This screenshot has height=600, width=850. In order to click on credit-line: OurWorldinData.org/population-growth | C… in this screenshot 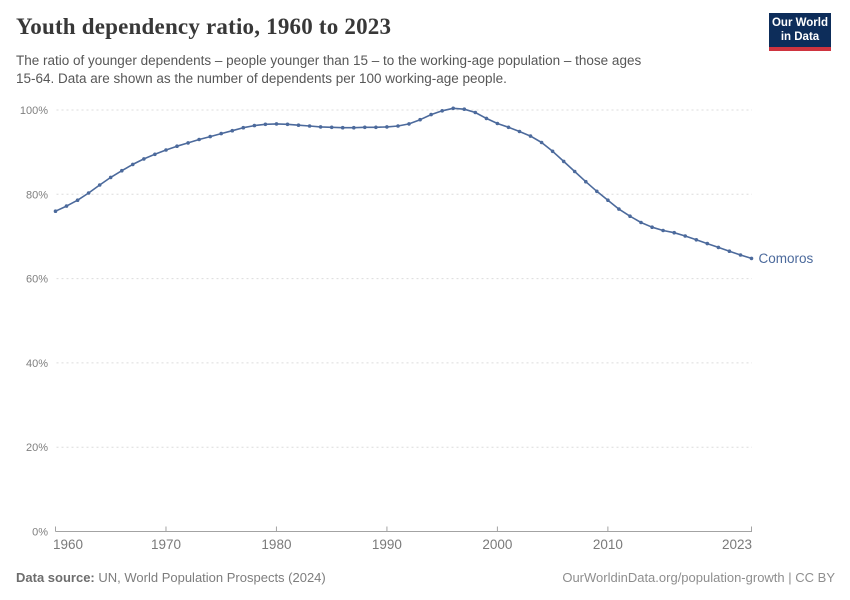, I will do `click(698, 577)`.